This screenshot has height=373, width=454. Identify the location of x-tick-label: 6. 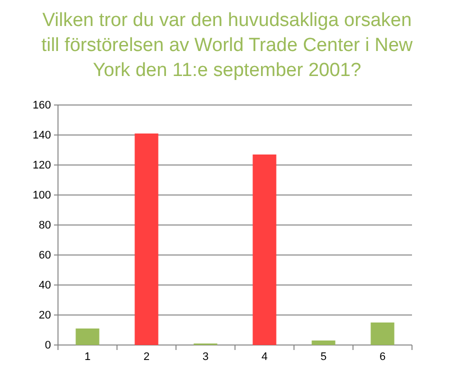
(382, 357).